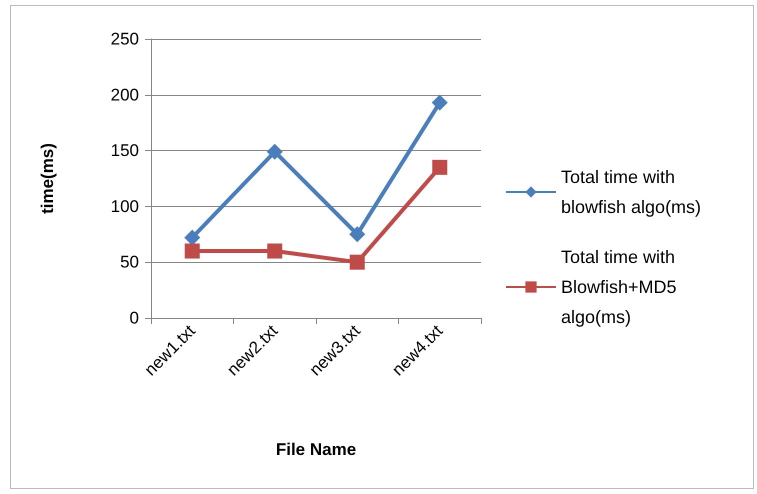 The height and width of the screenshot is (494, 757). Describe the element at coordinates (124, 94) in the screenshot. I see `y-tick-label: 200` at that location.